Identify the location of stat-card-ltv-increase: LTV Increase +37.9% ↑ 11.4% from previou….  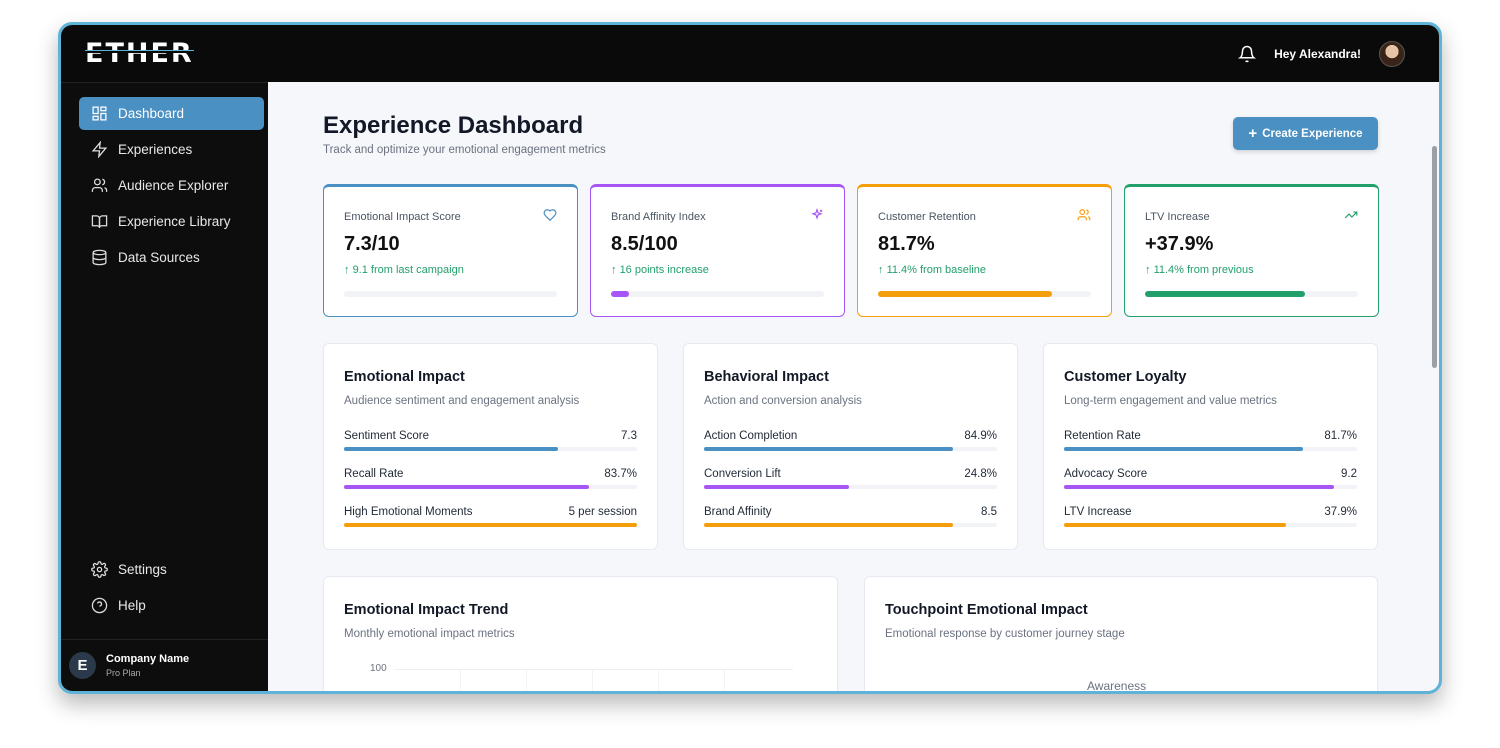
(1251, 250).